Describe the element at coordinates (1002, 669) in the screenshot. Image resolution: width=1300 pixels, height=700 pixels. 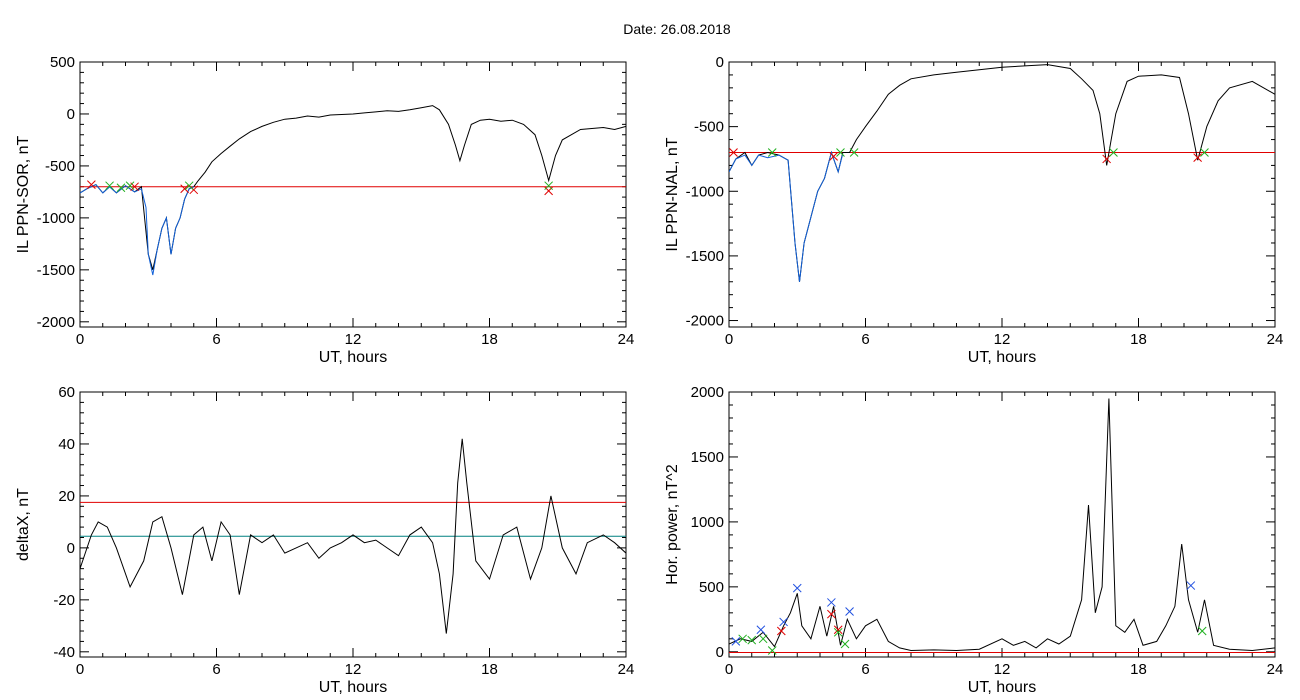
I see `x-tick-label: 12` at that location.